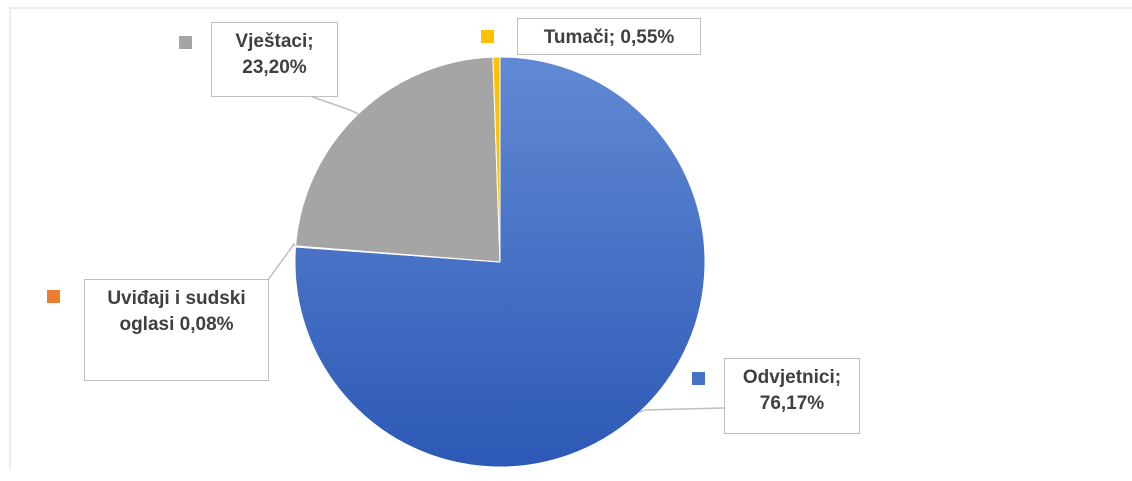 Image resolution: width=1132 pixels, height=481 pixels. Describe the element at coordinates (792, 396) in the screenshot. I see `data-label: Odvjetnici; 76,17%` at that location.